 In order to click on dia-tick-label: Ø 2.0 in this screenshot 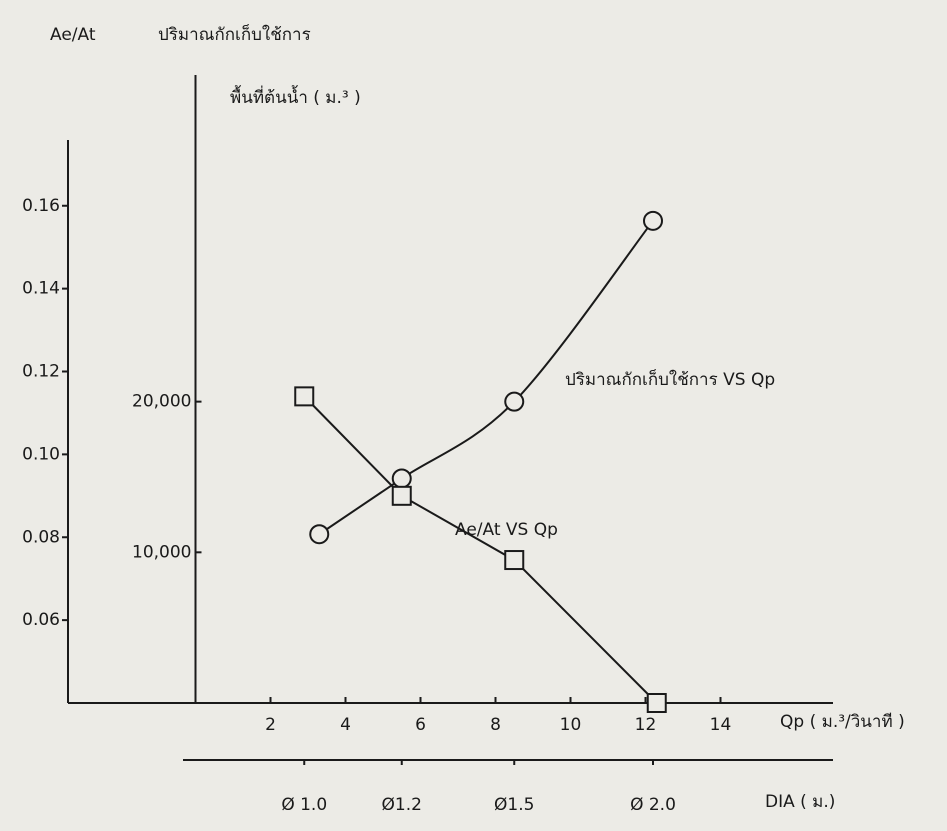, I will do `click(653, 805)`.